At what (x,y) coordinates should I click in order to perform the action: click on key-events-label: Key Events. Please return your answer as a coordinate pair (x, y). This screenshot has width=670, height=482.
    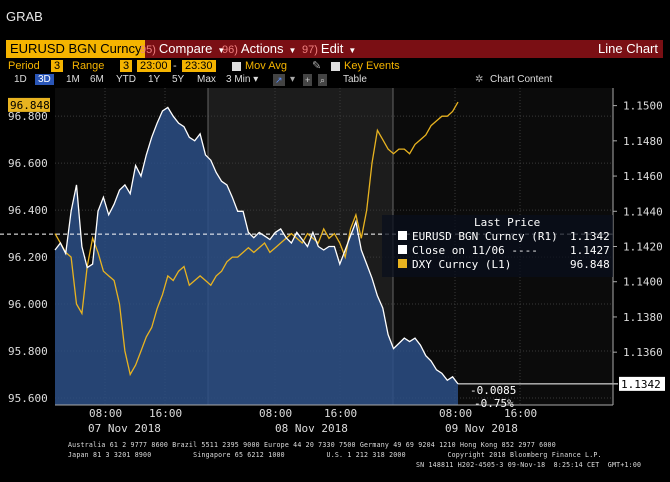
    Looking at the image, I should click on (372, 66).